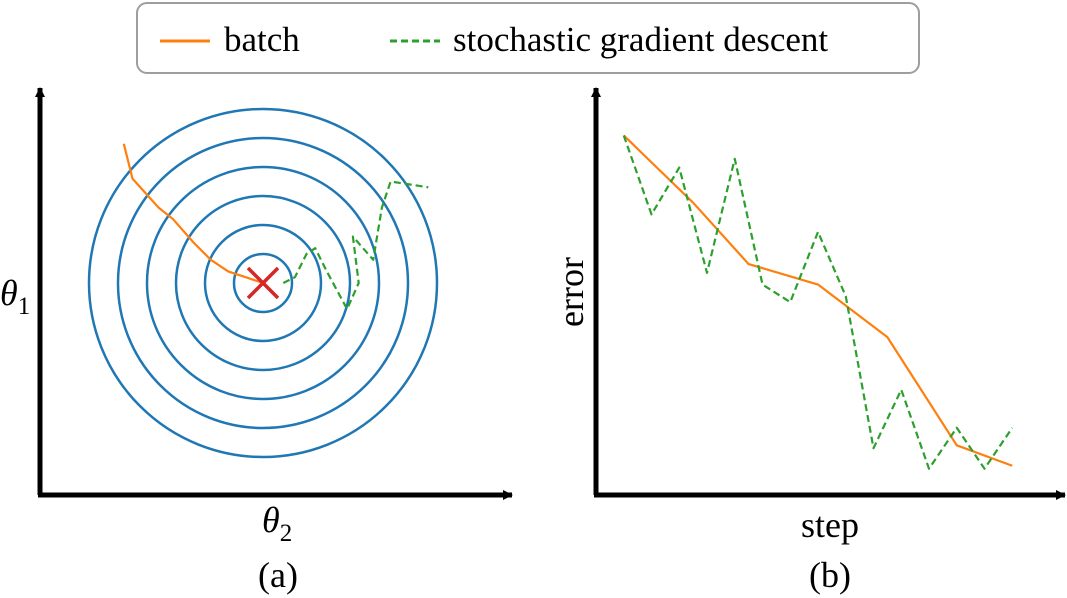  What do you see at coordinates (9, 293) in the screenshot?
I see `panel-a-ylabel-symbol: θ` at bounding box center [9, 293].